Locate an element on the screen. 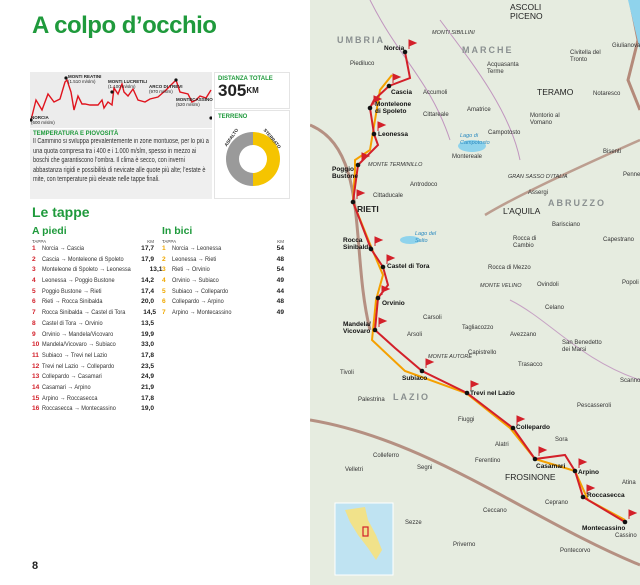 The width and height of the screenshot is (640, 585). town-label: Palestrina is located at coordinates (371, 400).